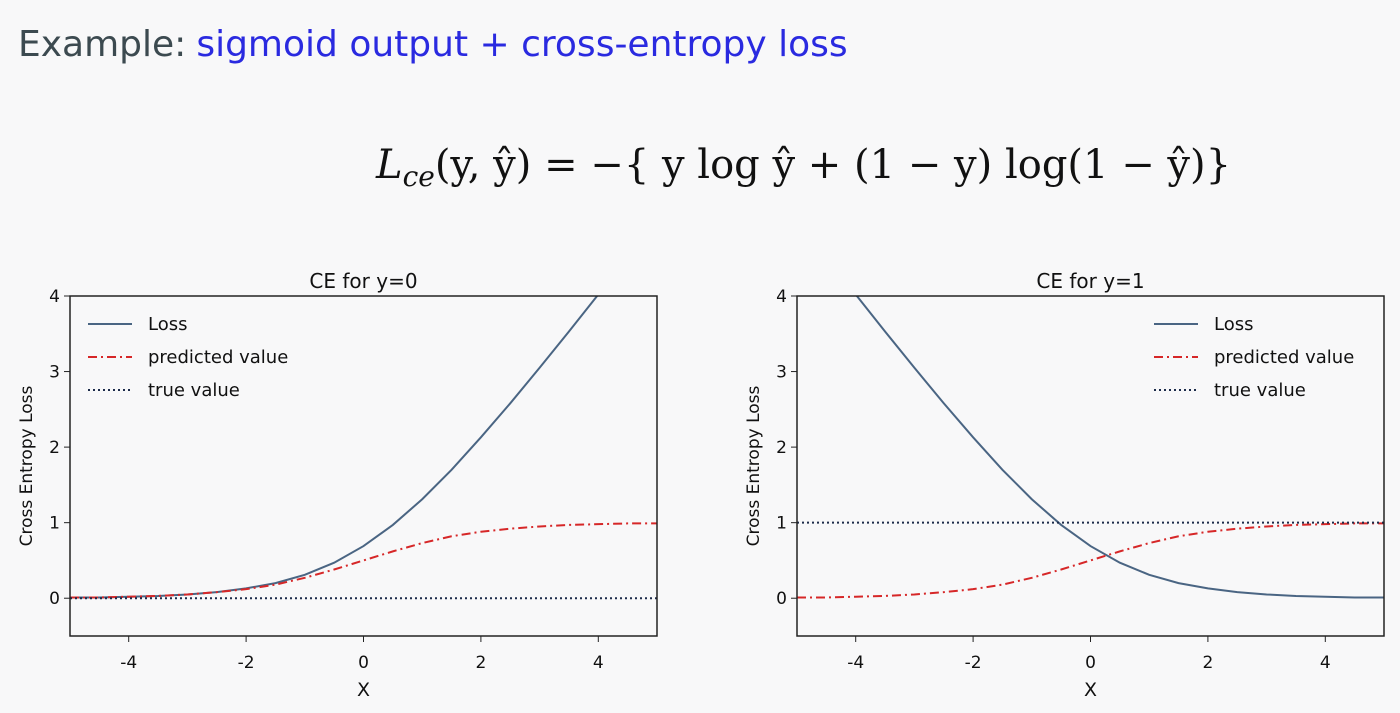 The image size is (1400, 713). I want to click on chart-title: CE for y=0, so click(363, 281).